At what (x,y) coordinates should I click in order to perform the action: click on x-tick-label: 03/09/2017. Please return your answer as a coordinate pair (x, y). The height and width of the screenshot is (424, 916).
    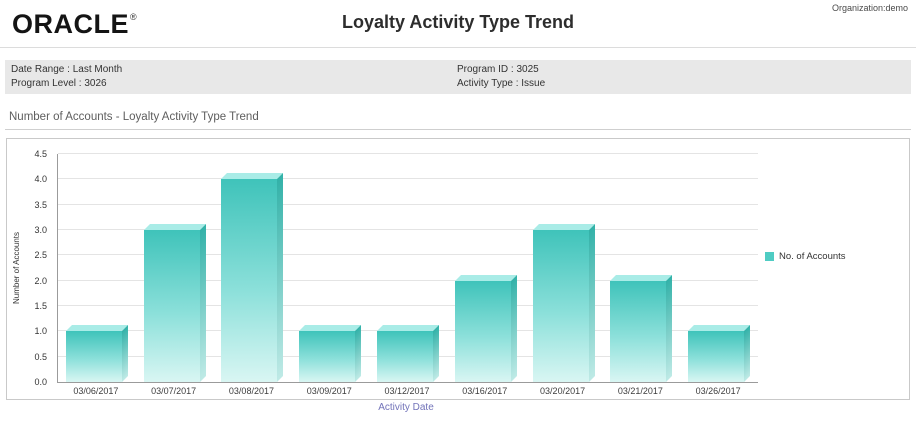
    Looking at the image, I should click on (329, 391).